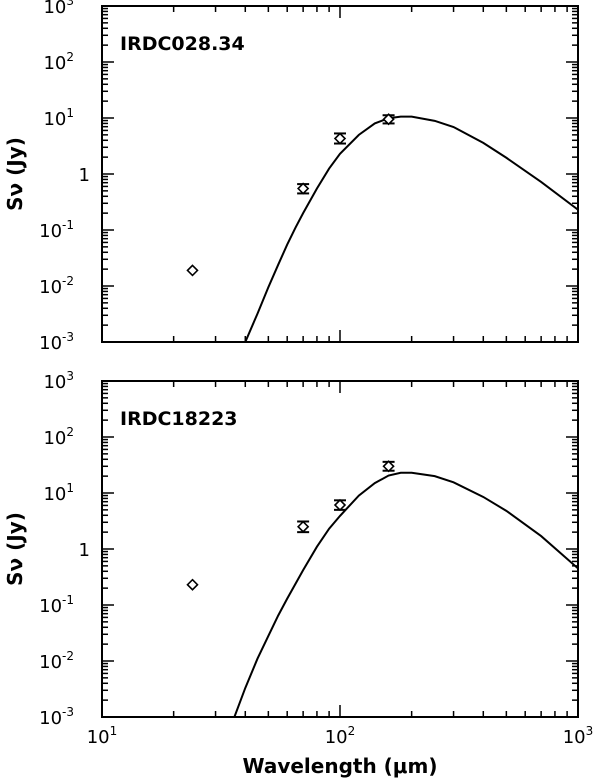  I want to click on x-tick-label-exp: 3, so click(590, 731).